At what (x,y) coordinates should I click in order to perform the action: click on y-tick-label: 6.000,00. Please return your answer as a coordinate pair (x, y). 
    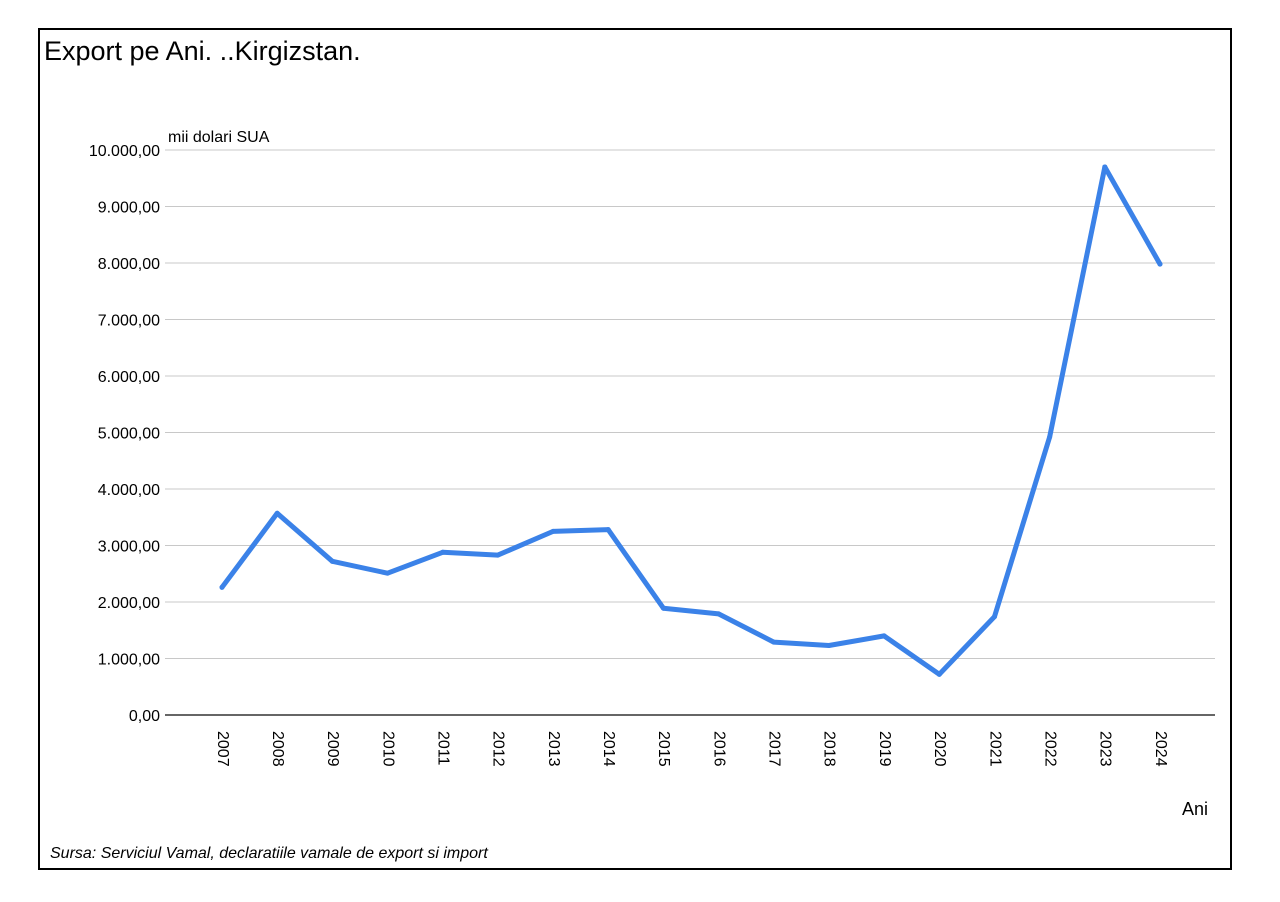
    Looking at the image, I should click on (129, 377).